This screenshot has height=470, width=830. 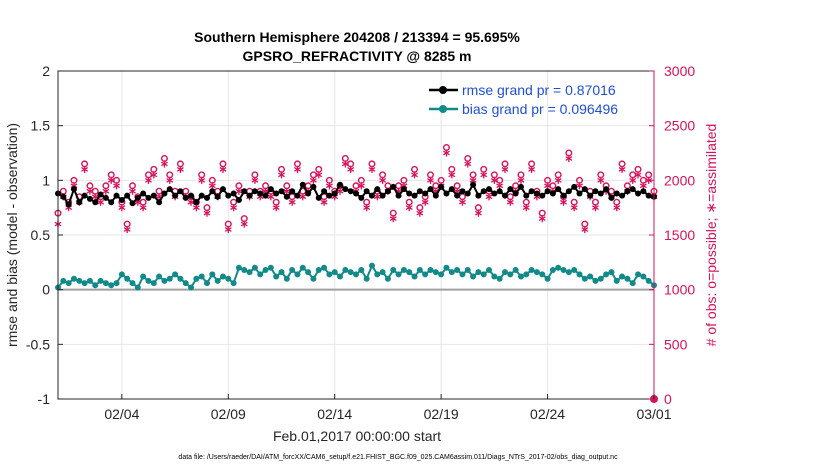 I want to click on legend-bias-label: bias grand pr = 0.096496, so click(x=540, y=109).